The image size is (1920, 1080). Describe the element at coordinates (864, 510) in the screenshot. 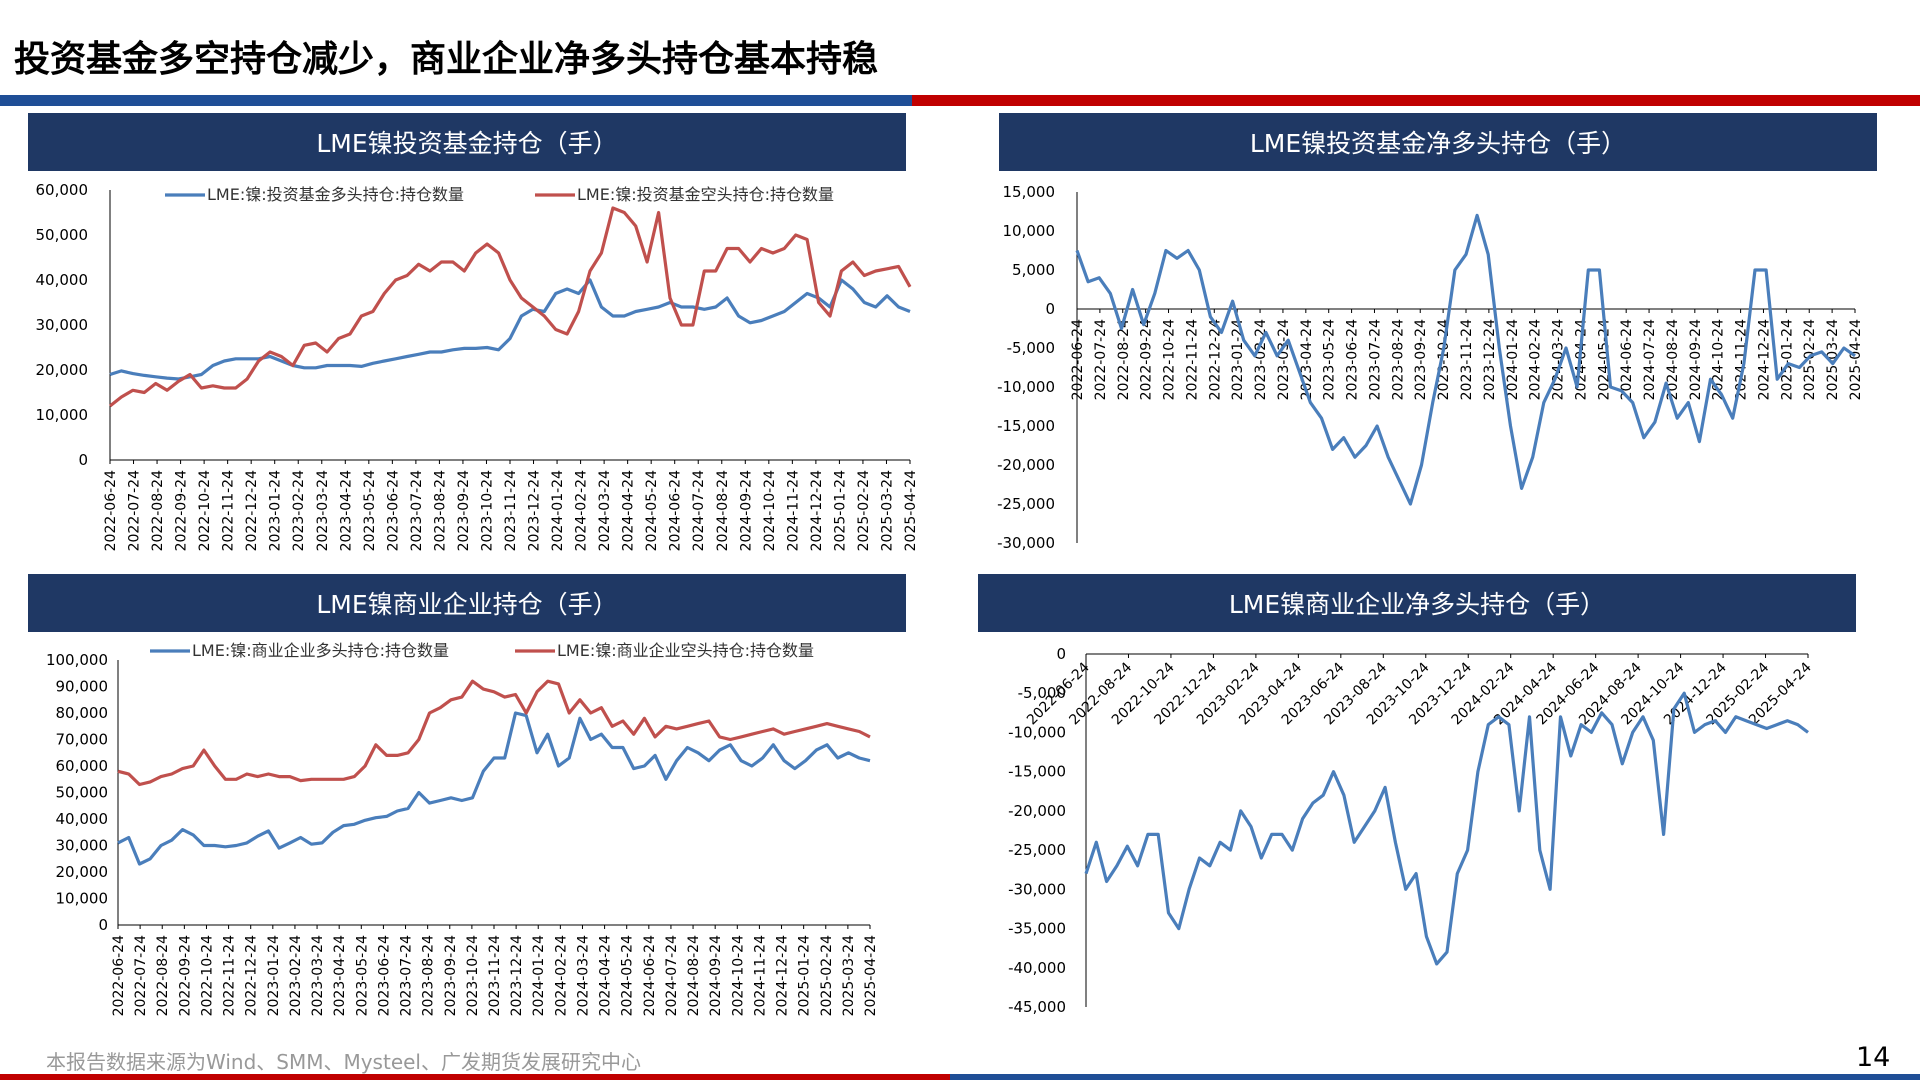

I see `x-tick-label-fund: 2025-02-24` at that location.